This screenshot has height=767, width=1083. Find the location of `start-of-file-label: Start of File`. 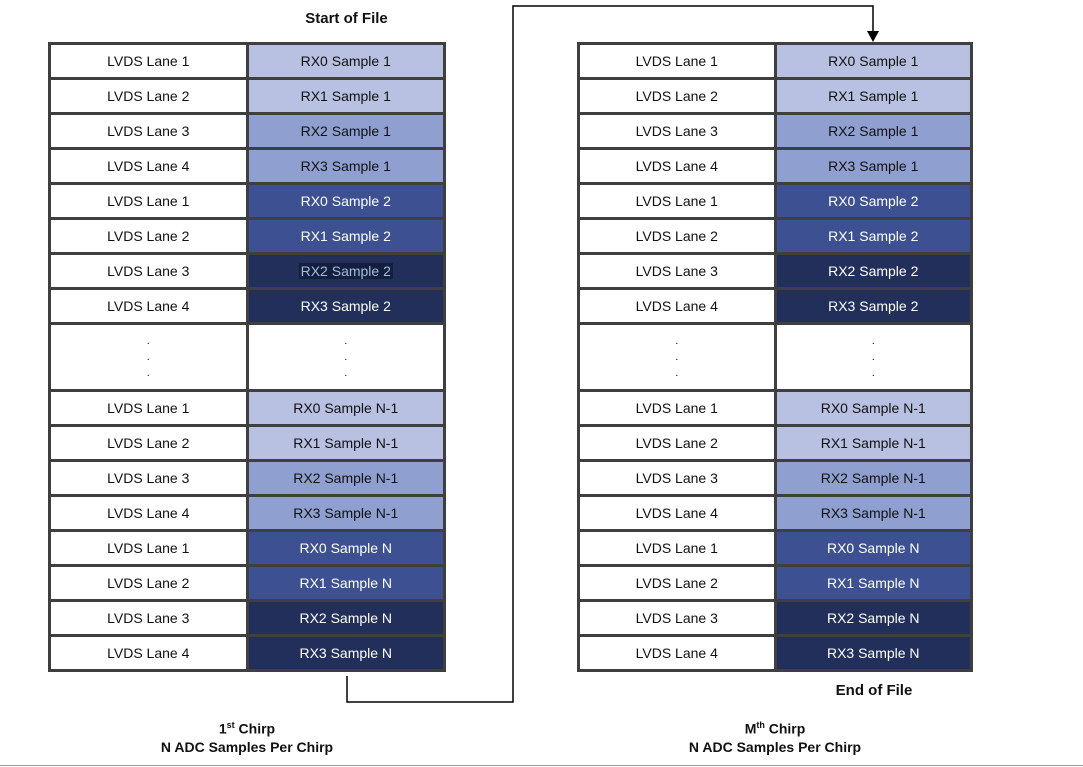

start-of-file-label: Start of File is located at coordinates (346, 18).